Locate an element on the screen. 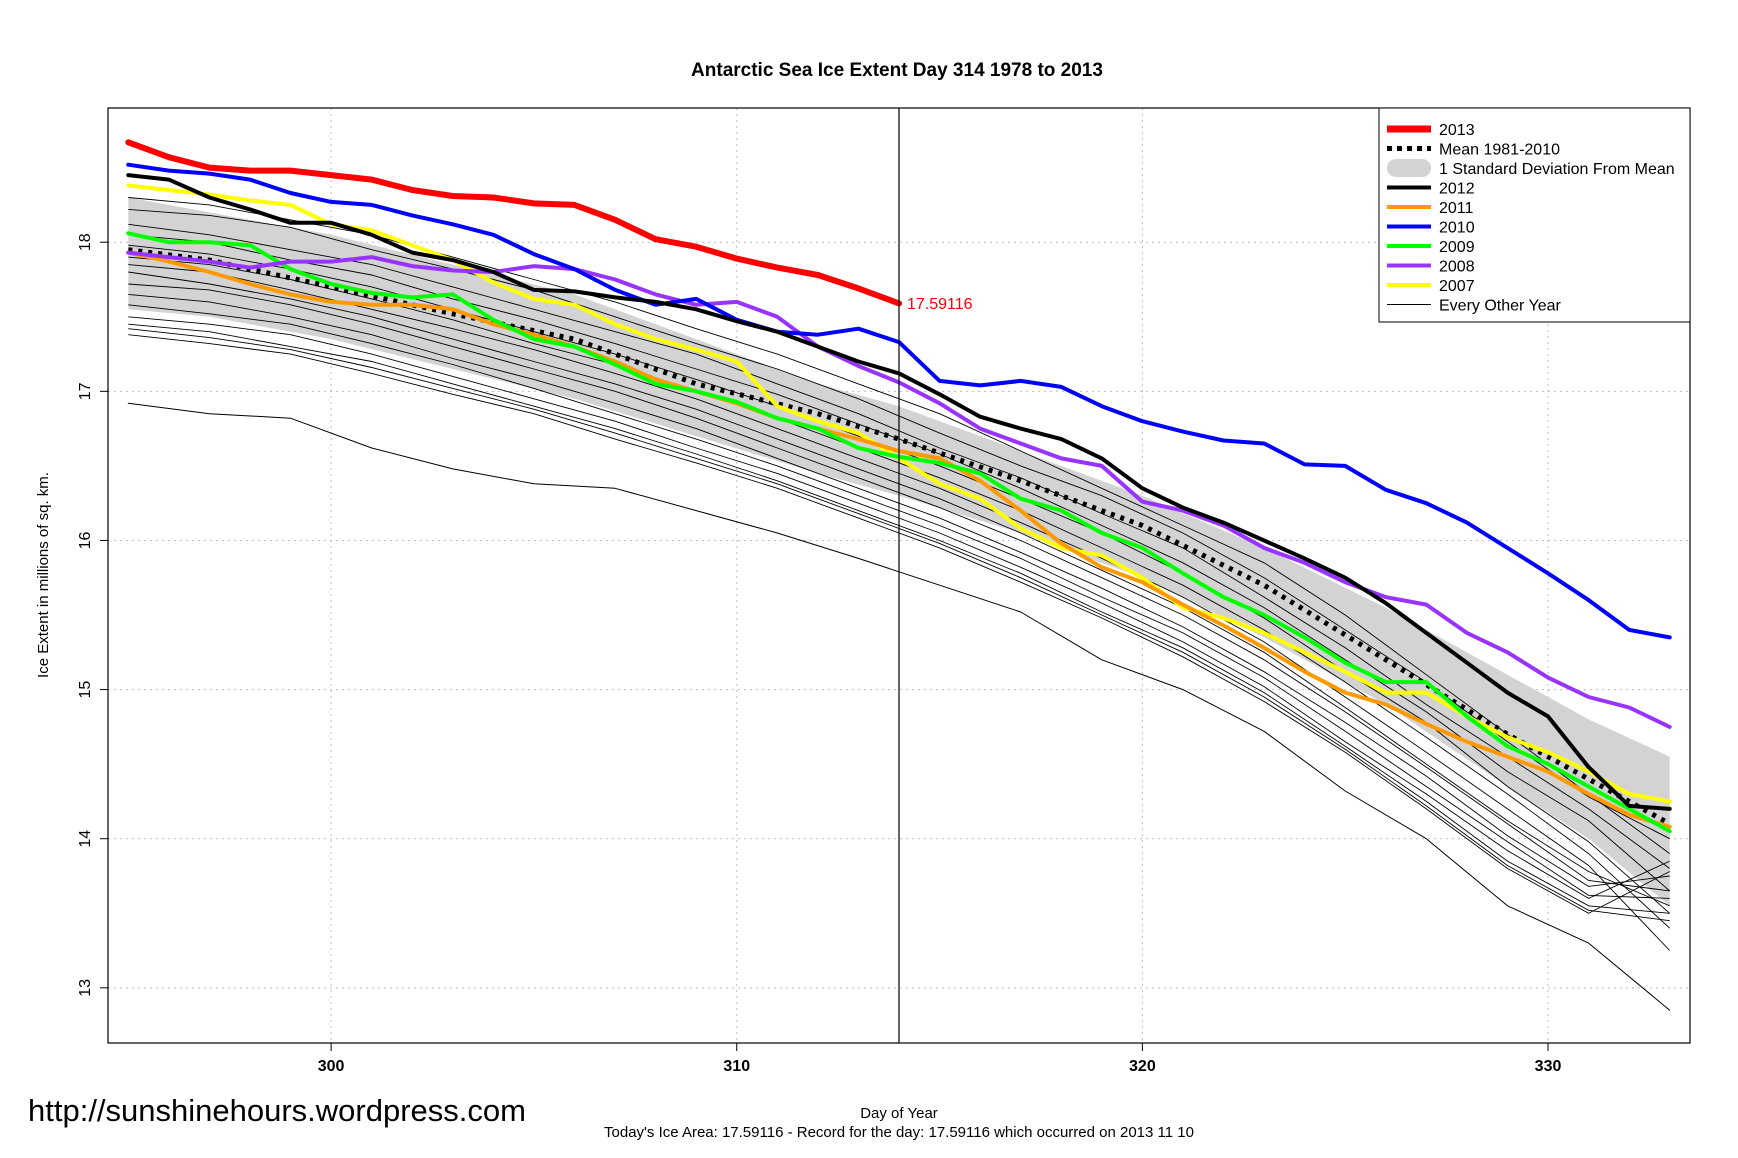 The image size is (1738, 1158). legend-label: 2008 is located at coordinates (1457, 267).